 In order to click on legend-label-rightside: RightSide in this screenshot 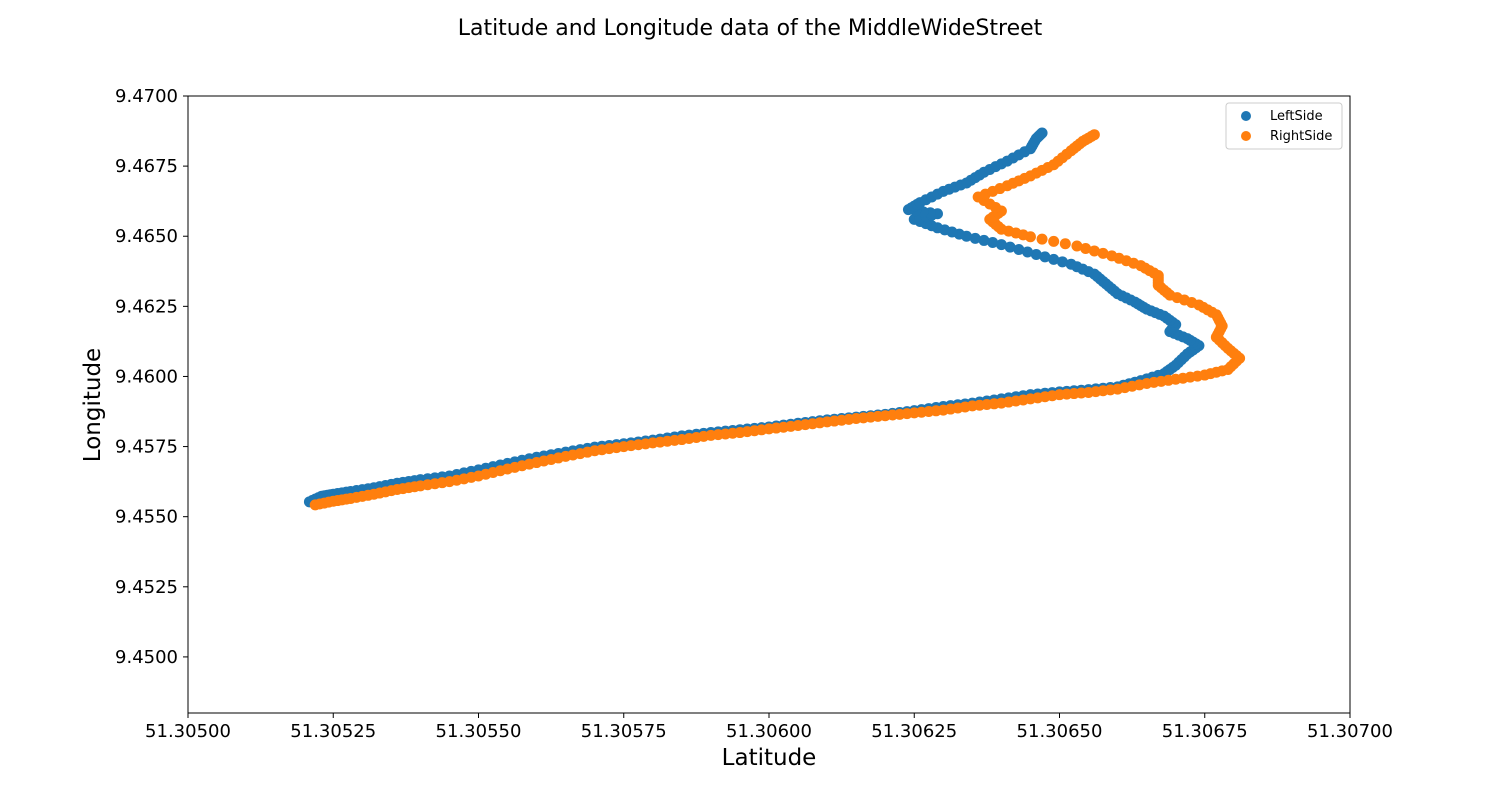, I will do `click(1301, 136)`.